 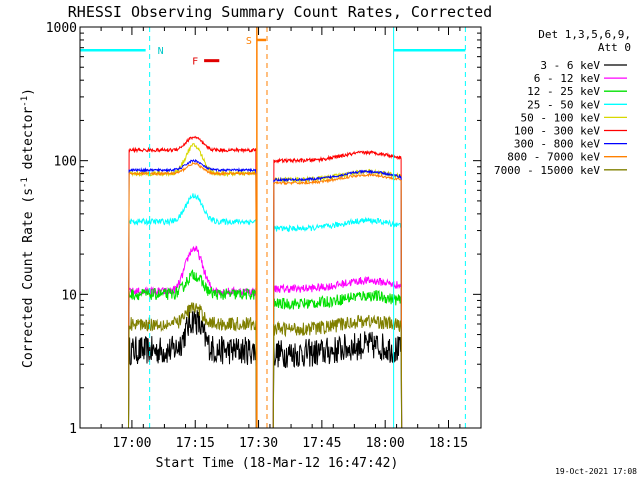 What do you see at coordinates (25, 101) in the screenshot?
I see `y-axis-label-sup2: -1` at bounding box center [25, 101].